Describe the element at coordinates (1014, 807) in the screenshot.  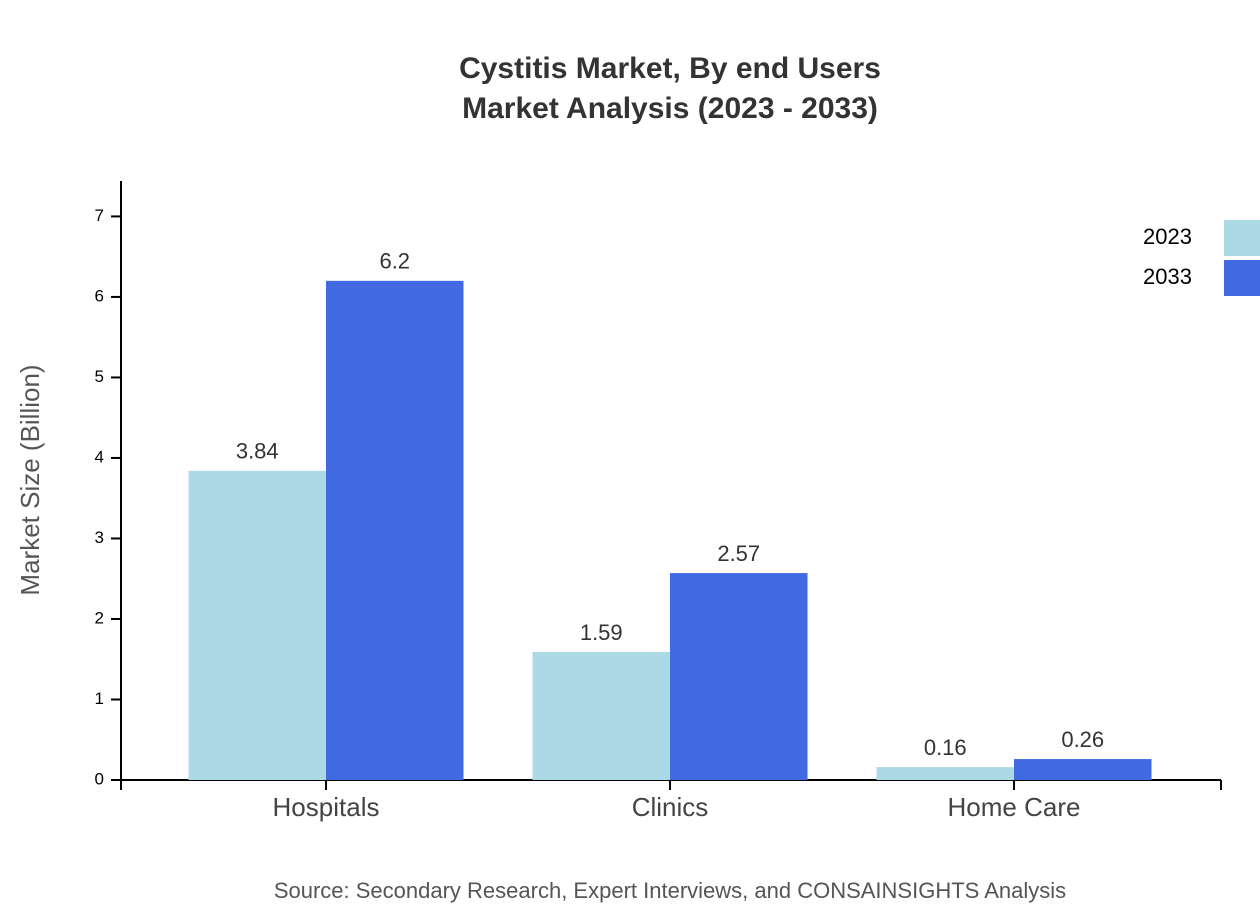
I see `x-tick-label: Home Care` at that location.